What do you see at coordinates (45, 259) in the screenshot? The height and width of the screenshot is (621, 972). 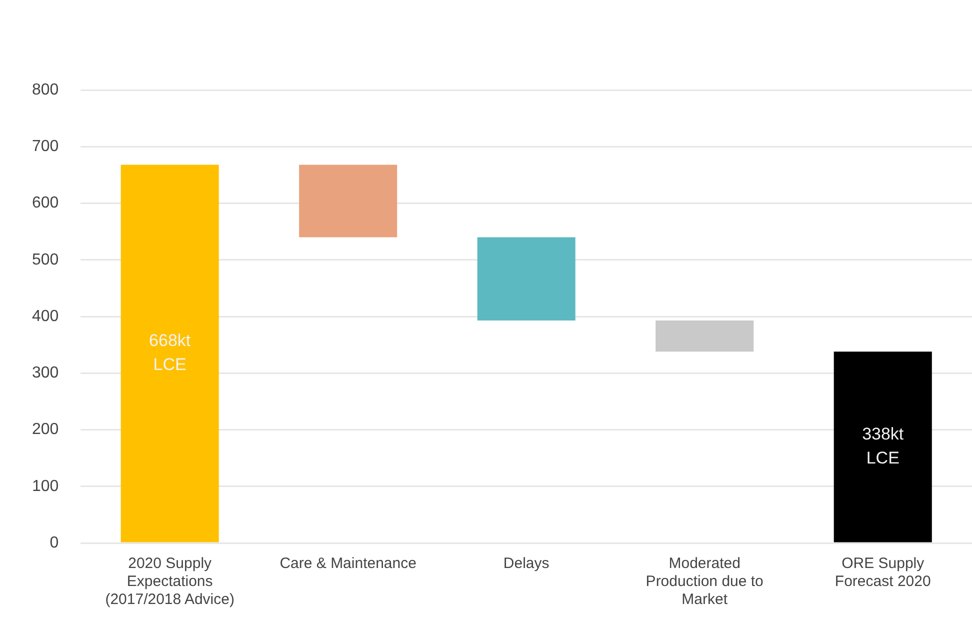 I see `y-tick-label: 500` at bounding box center [45, 259].